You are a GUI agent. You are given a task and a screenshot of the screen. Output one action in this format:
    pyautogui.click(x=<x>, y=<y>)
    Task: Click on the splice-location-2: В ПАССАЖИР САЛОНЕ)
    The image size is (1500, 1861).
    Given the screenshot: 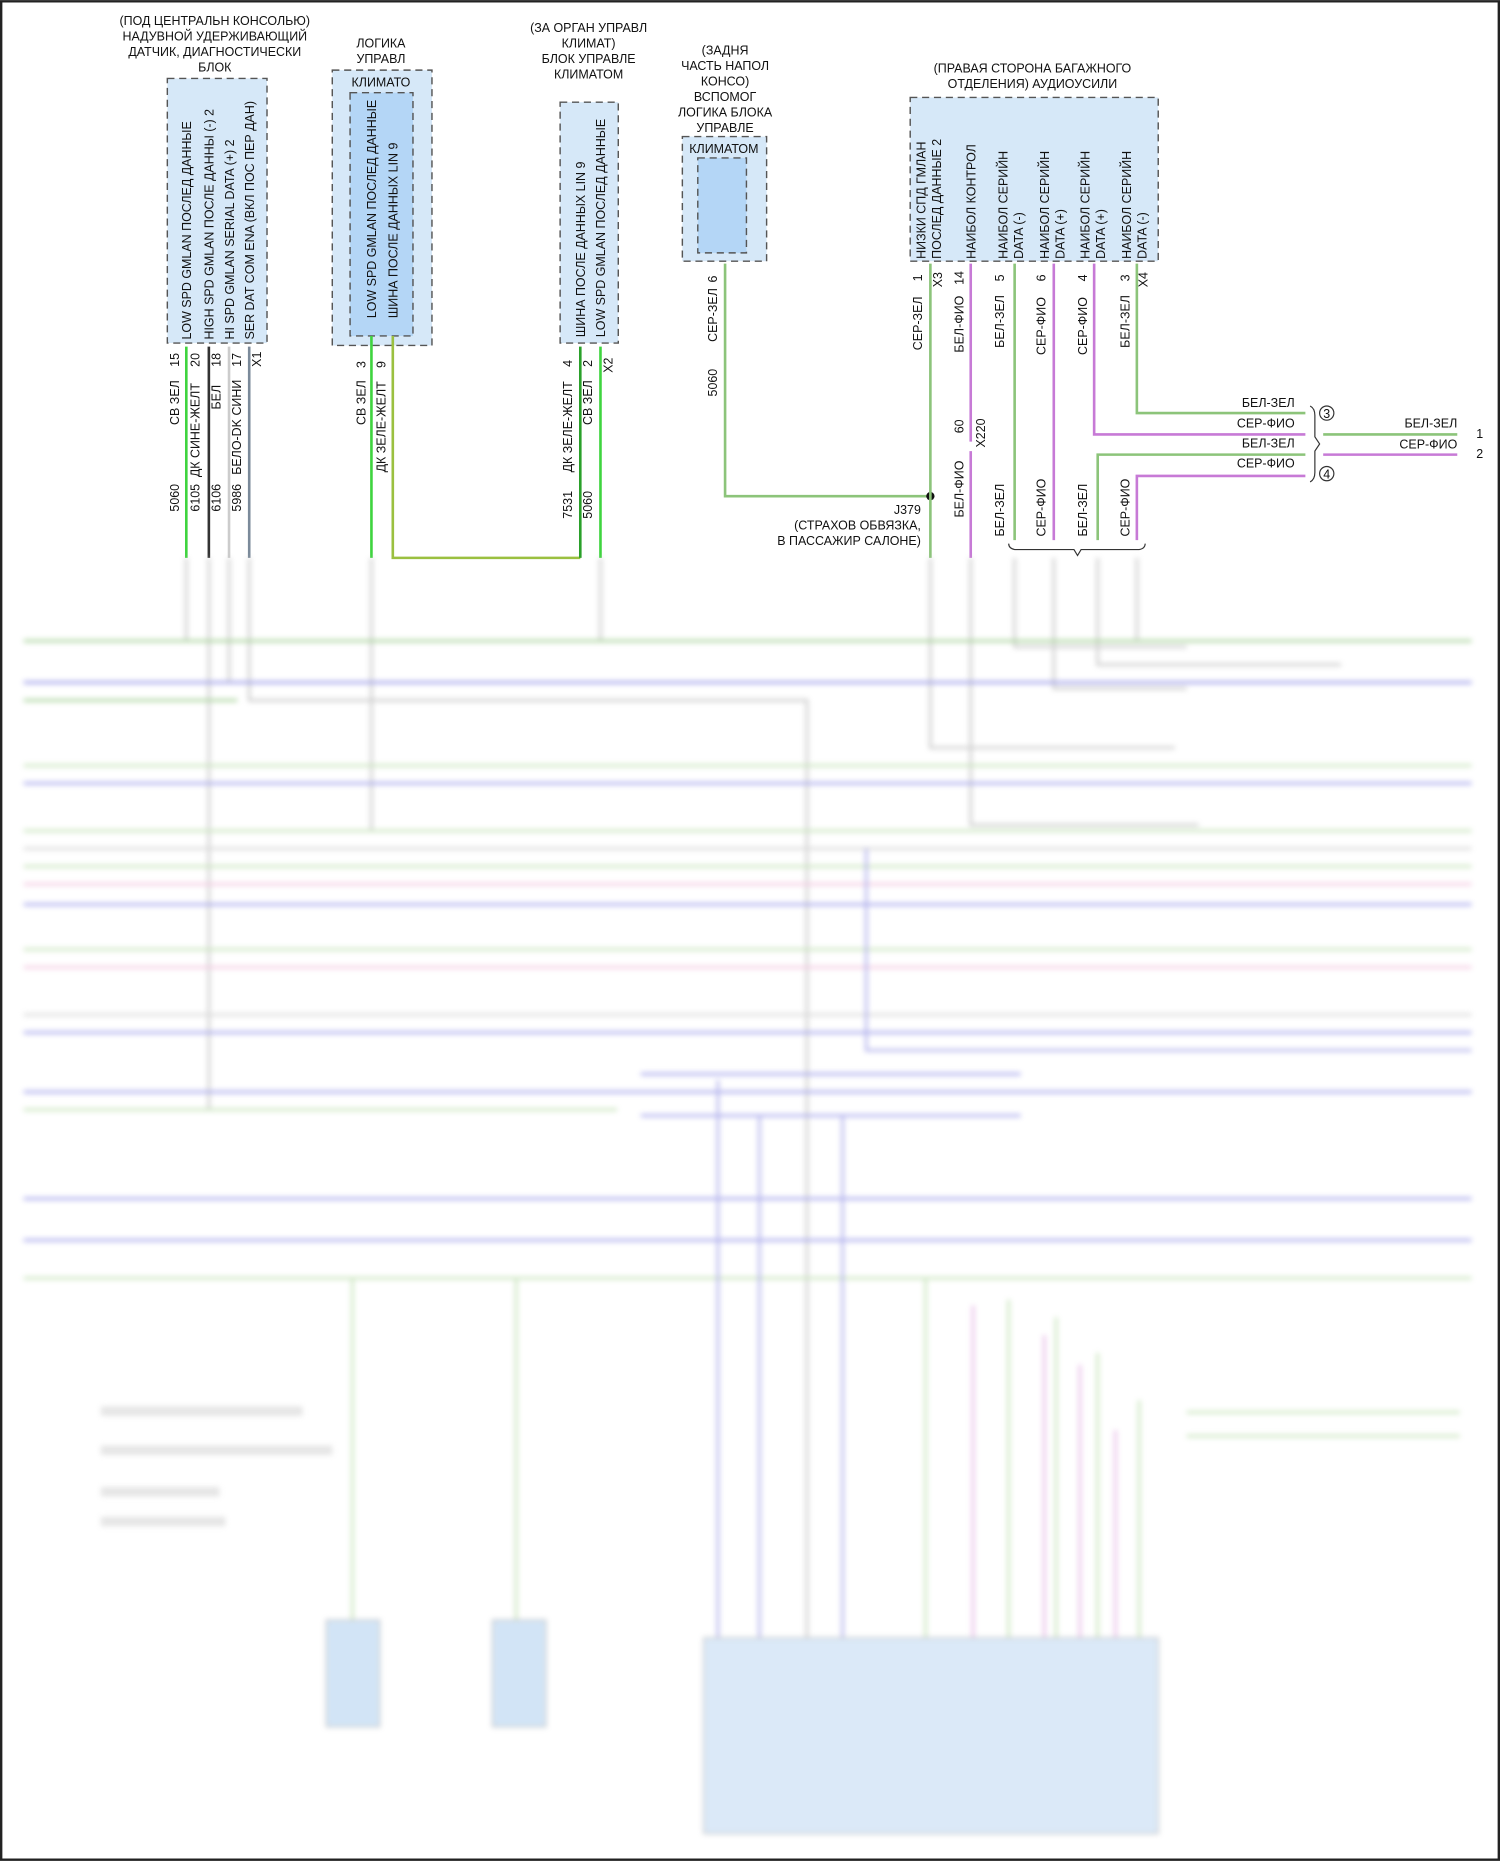 What is the action you would take?
    pyautogui.click(x=849, y=541)
    